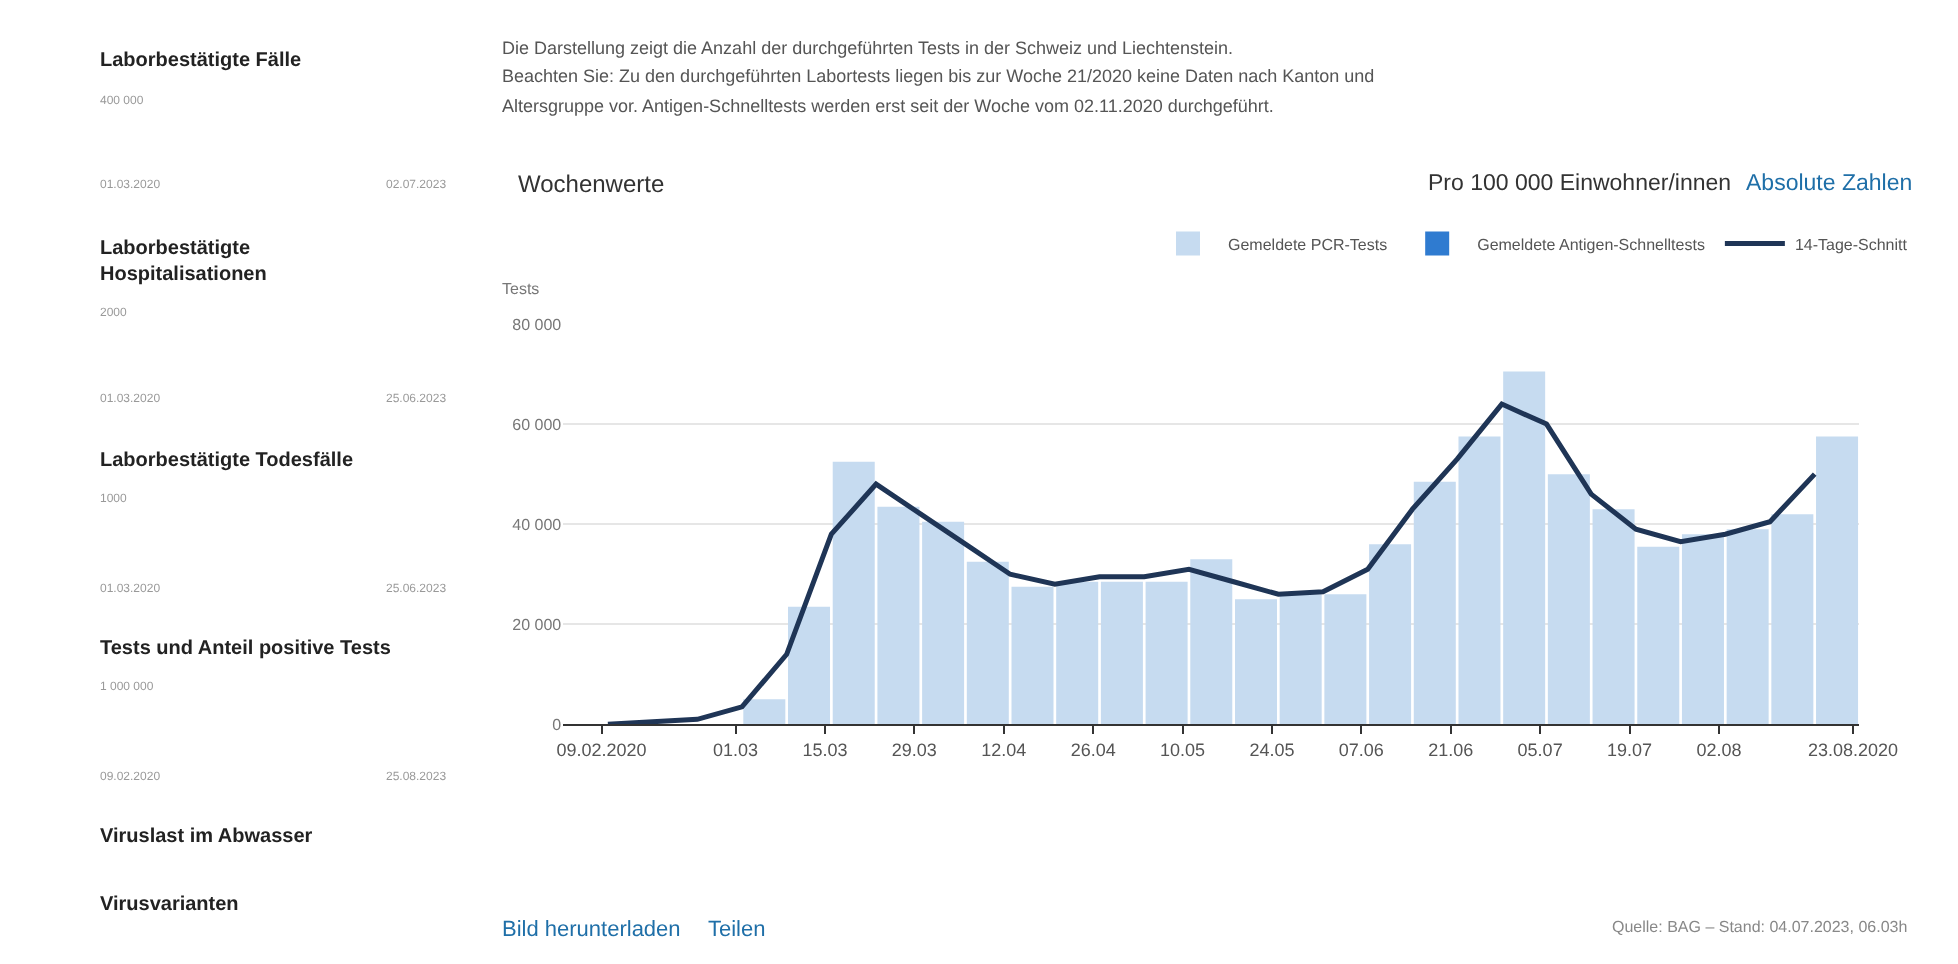  What do you see at coordinates (1719, 749) in the screenshot?
I see `x-tick-label: 02.08` at bounding box center [1719, 749].